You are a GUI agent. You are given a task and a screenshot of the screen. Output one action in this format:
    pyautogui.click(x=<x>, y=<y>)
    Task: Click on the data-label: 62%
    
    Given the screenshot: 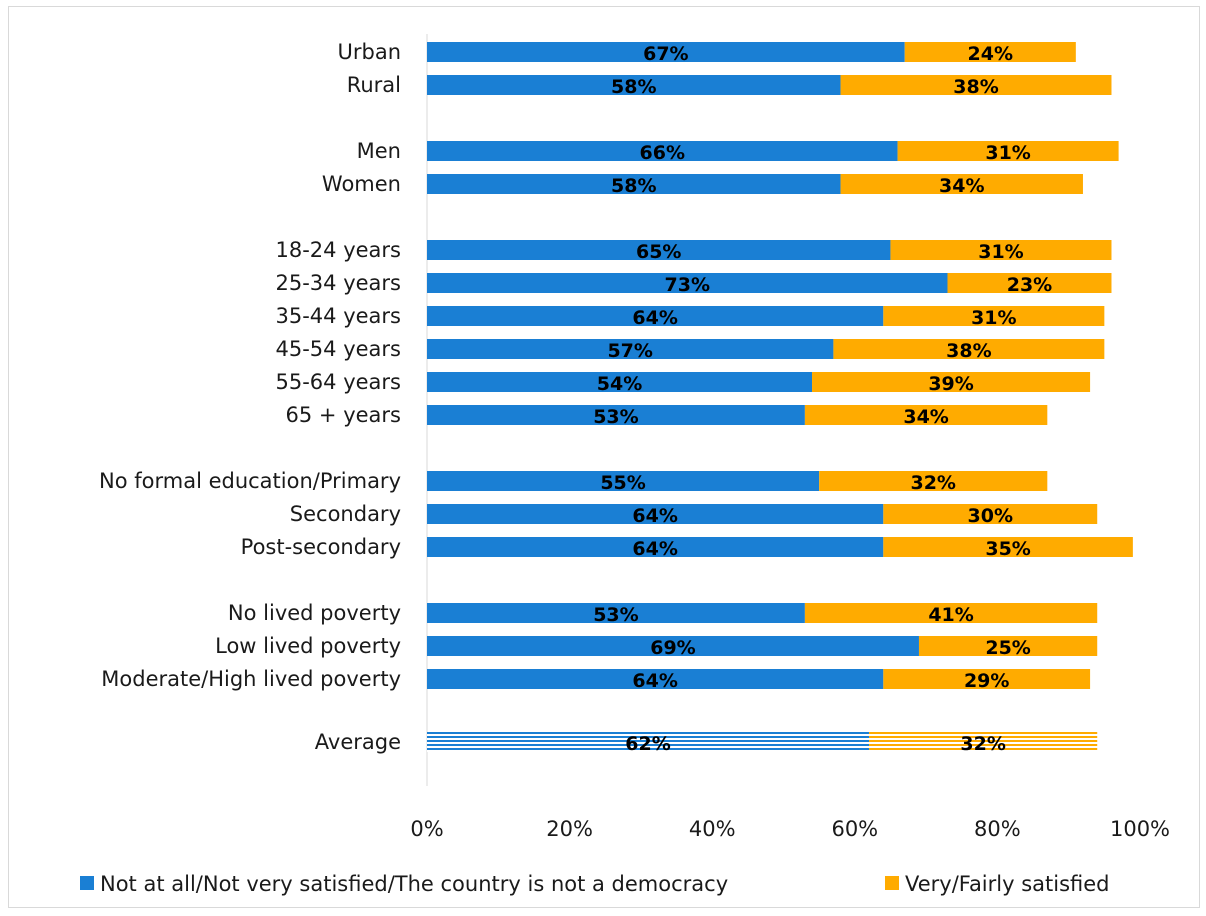 What is the action you would take?
    pyautogui.click(x=647, y=744)
    